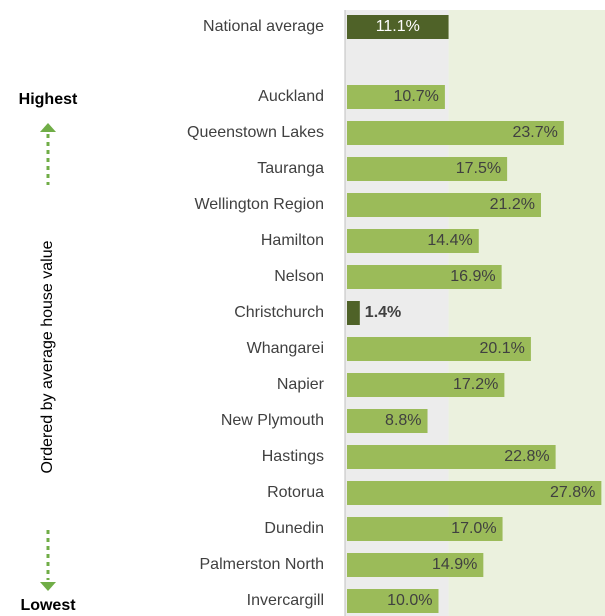  I want to click on category-label: Nelson, so click(299, 276).